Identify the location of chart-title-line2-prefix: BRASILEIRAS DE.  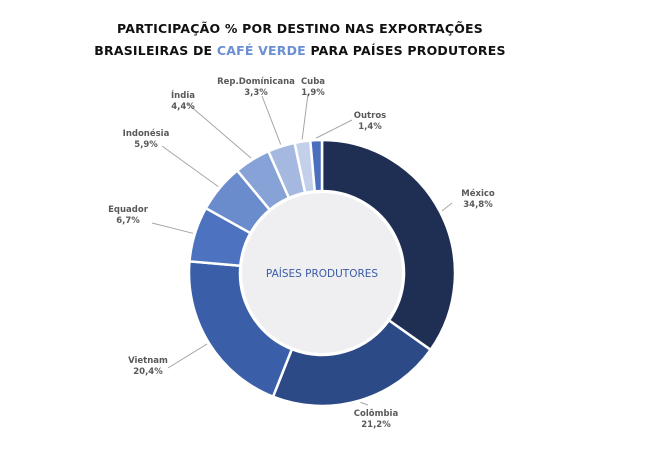
(155, 50).